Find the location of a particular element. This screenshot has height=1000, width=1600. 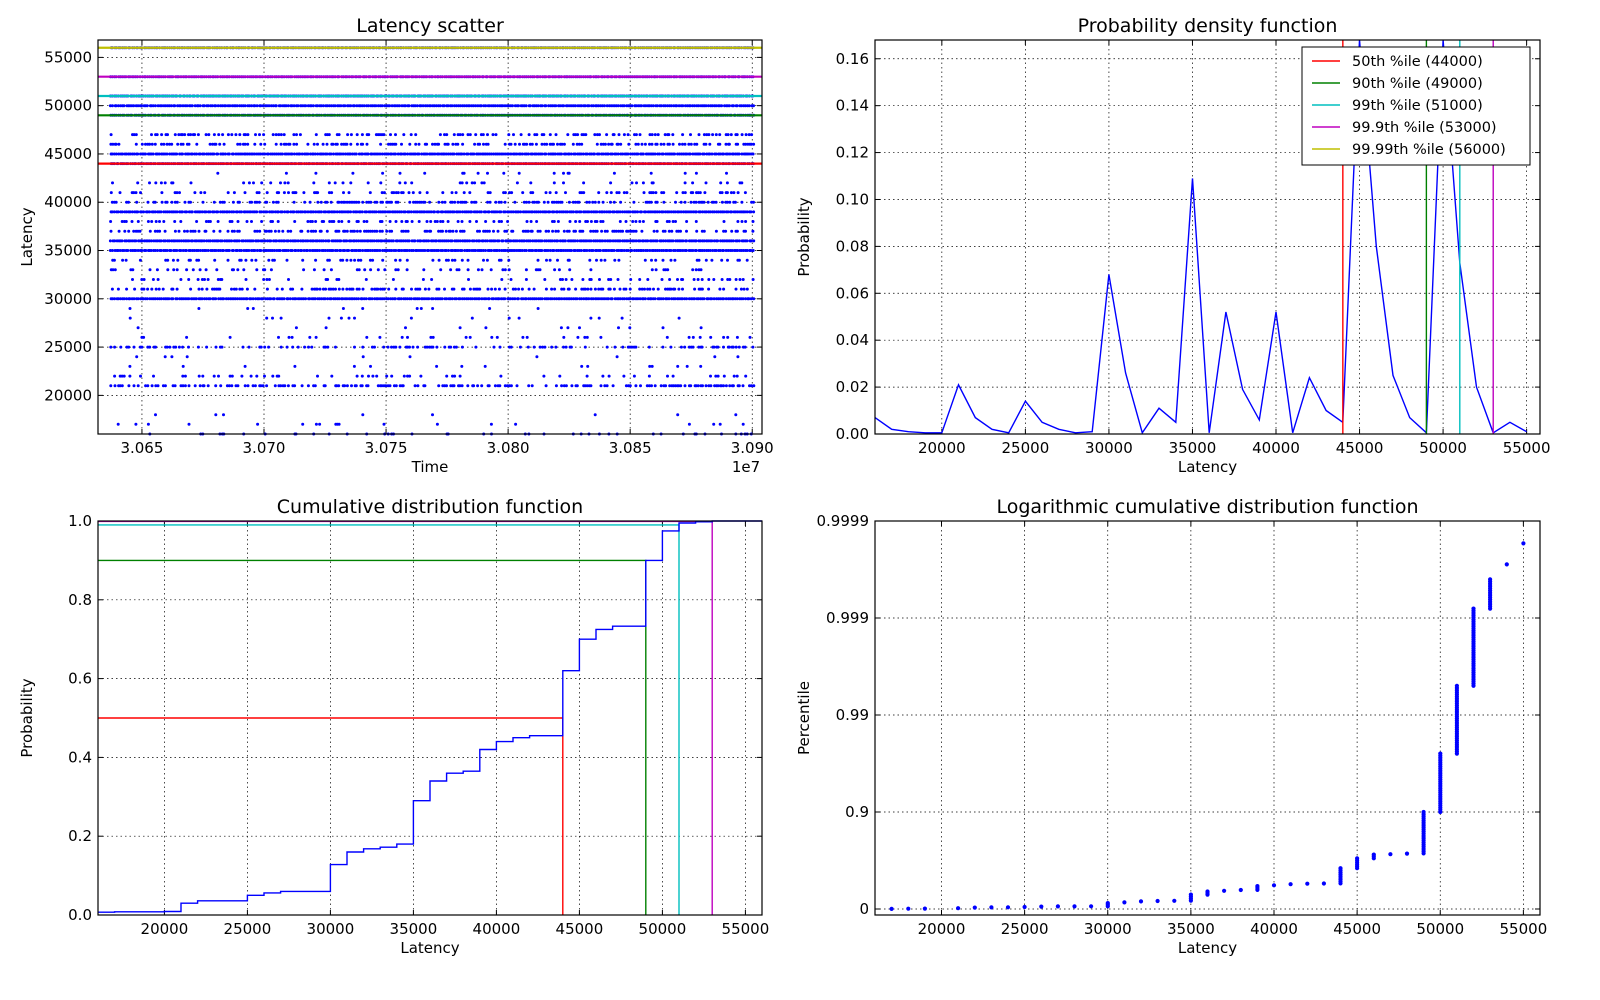

x-tick-label: 3.070 is located at coordinates (264, 448).